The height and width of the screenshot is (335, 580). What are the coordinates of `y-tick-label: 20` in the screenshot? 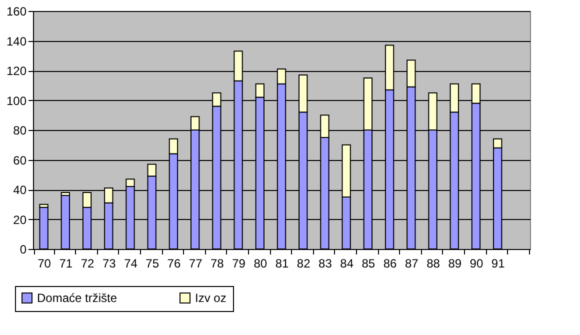 It's located at (20, 219).